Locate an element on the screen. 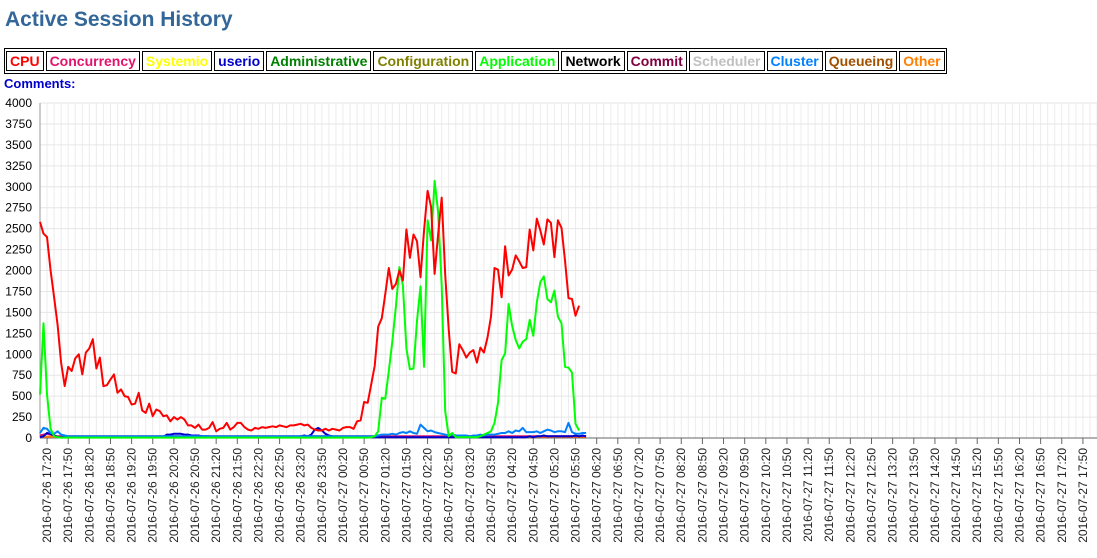 This screenshot has height=558, width=1097. x-tick-label: 2016-07-26 18:50 is located at coordinates (110, 495).